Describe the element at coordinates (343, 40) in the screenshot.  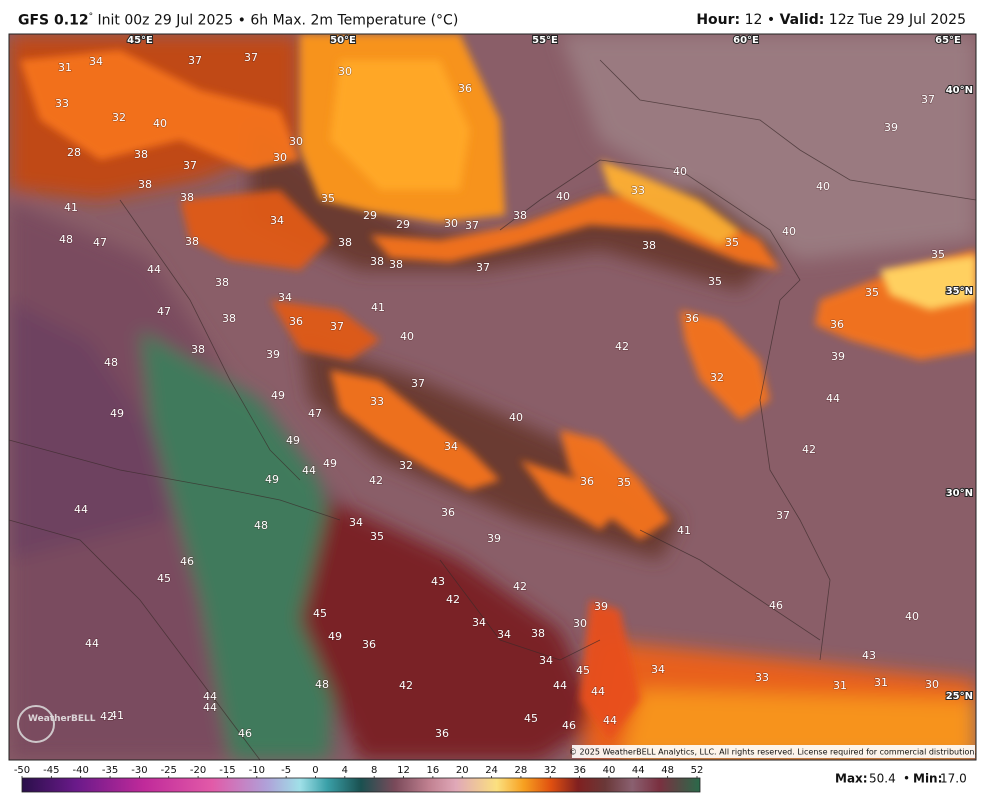
I see `longitude-label: 50°E` at that location.